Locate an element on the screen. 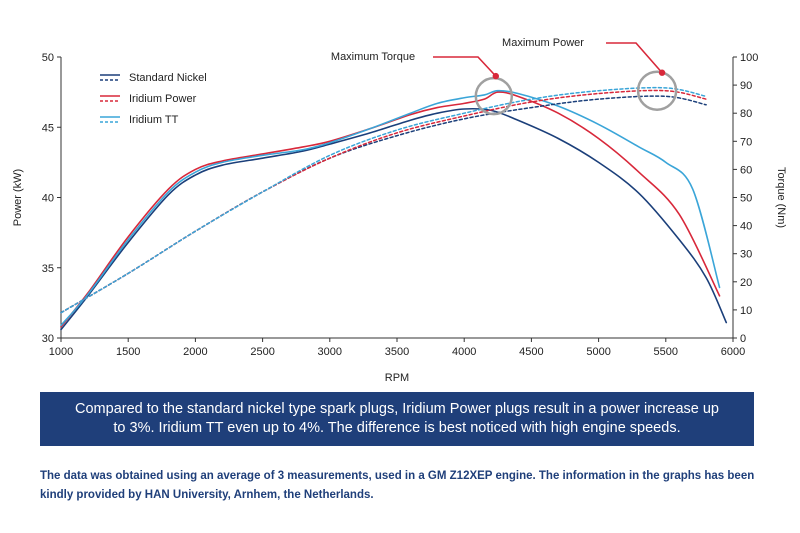  y-right-tick-label: 70 is located at coordinates (746, 142).